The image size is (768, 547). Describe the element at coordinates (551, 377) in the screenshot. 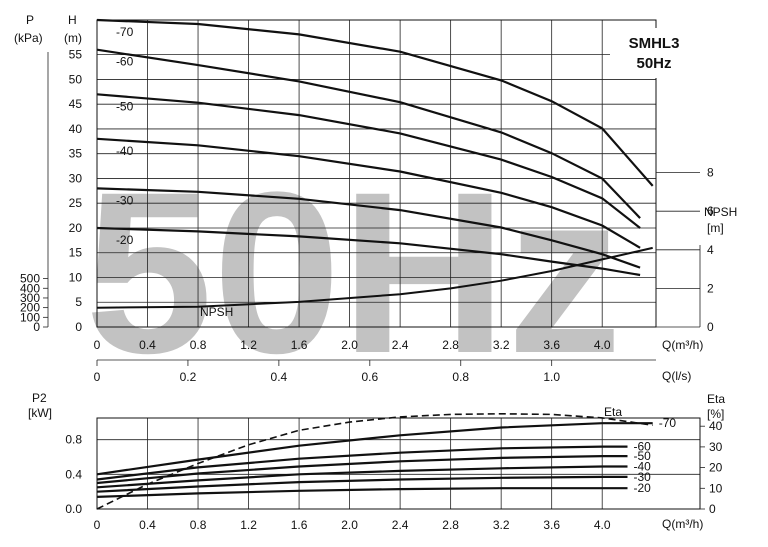

I see `ls-tick-5: 1.0` at that location.